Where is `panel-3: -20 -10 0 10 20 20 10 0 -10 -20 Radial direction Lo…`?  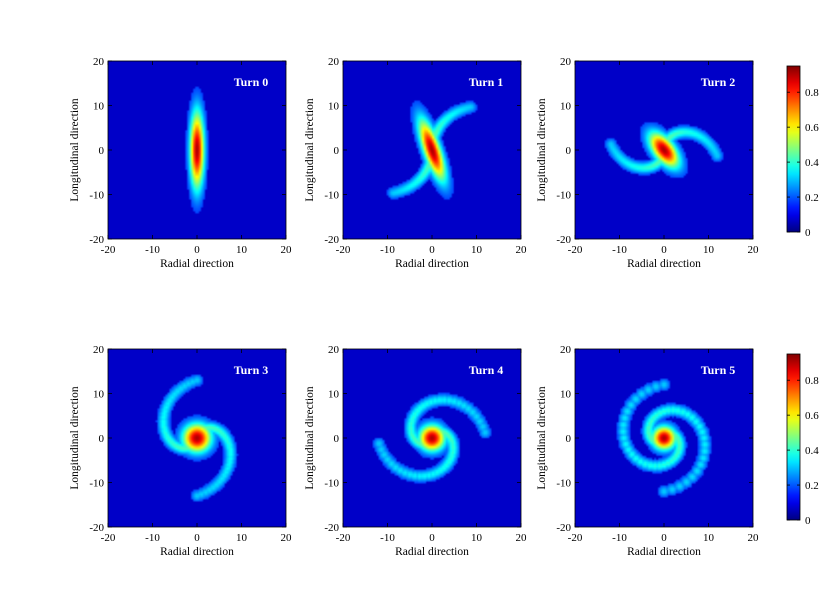 panel-3: -20 -10 0 10 20 20 10 0 -10 -20 Radial direction Lo… is located at coordinates (180, 451).